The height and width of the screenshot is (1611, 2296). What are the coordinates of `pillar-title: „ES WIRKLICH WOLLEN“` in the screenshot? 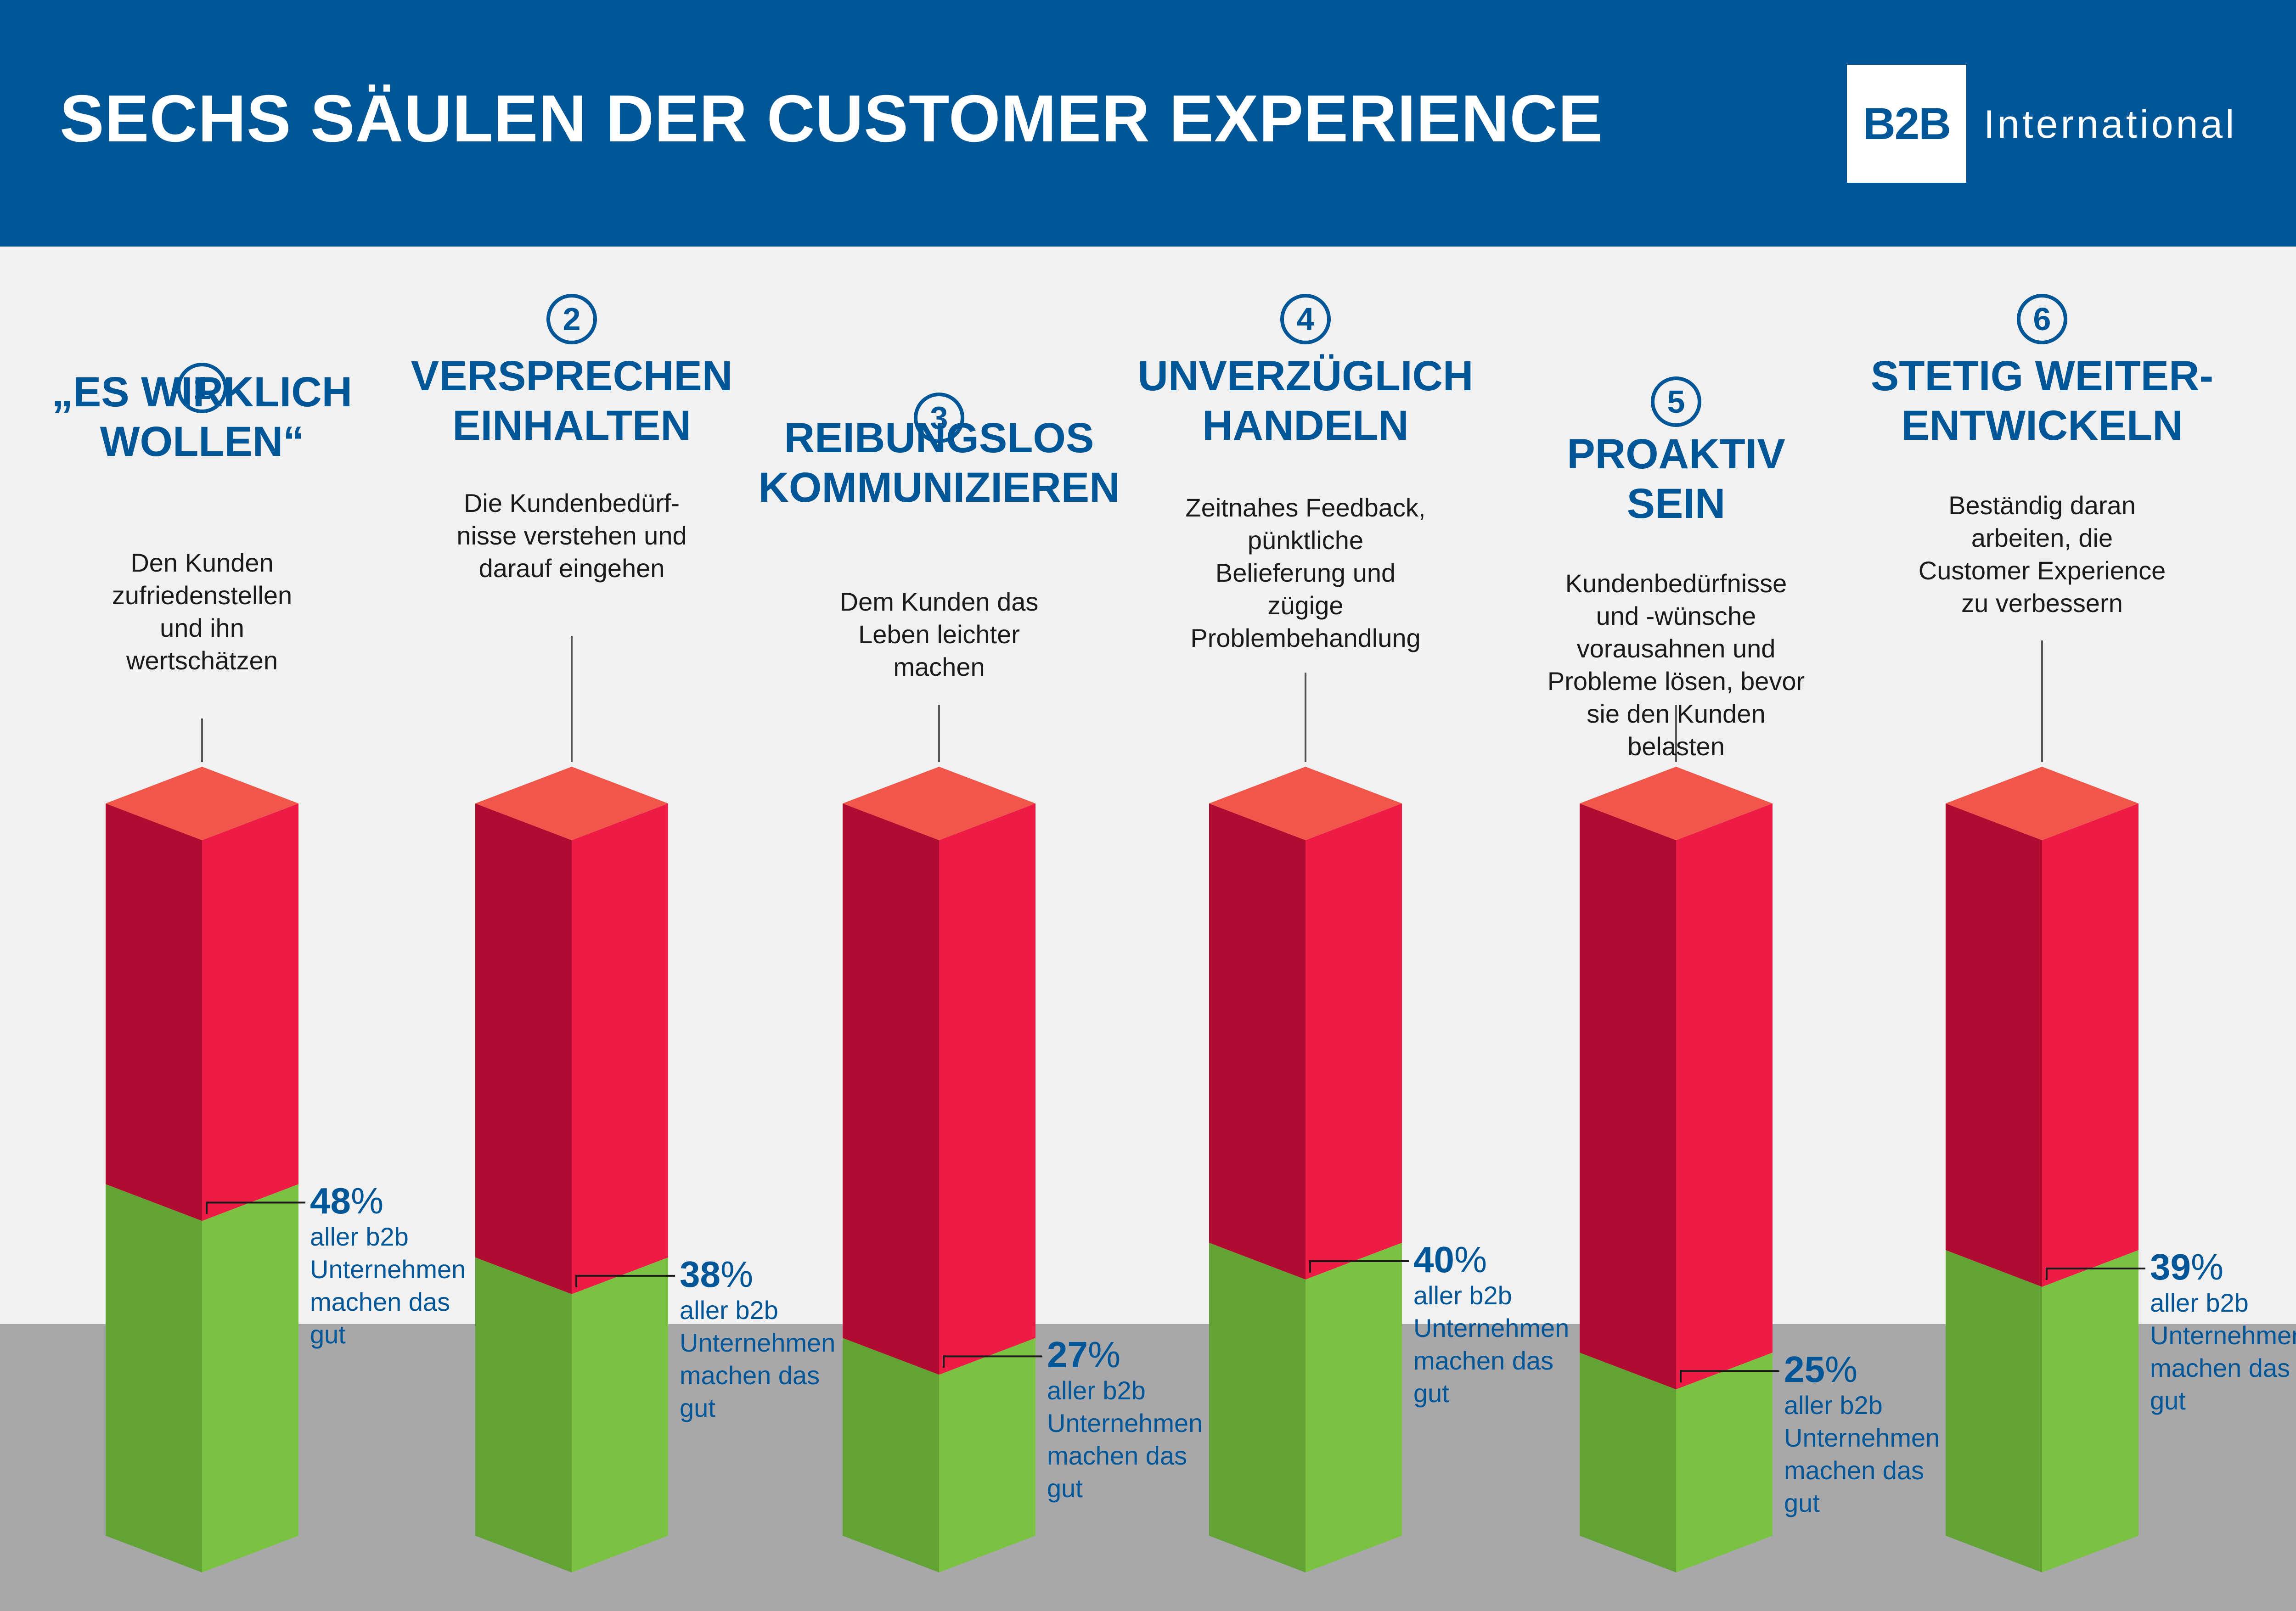 It's located at (202, 417).